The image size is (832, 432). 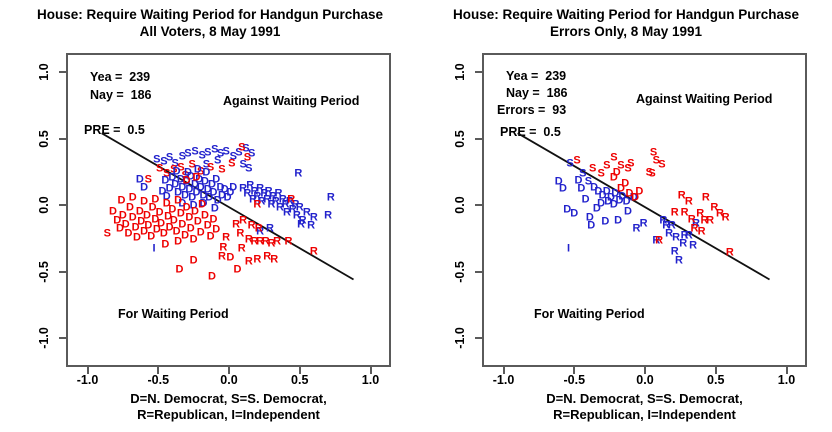 What do you see at coordinates (643, 206) in the screenshot?
I see `cutting-line` at bounding box center [643, 206].